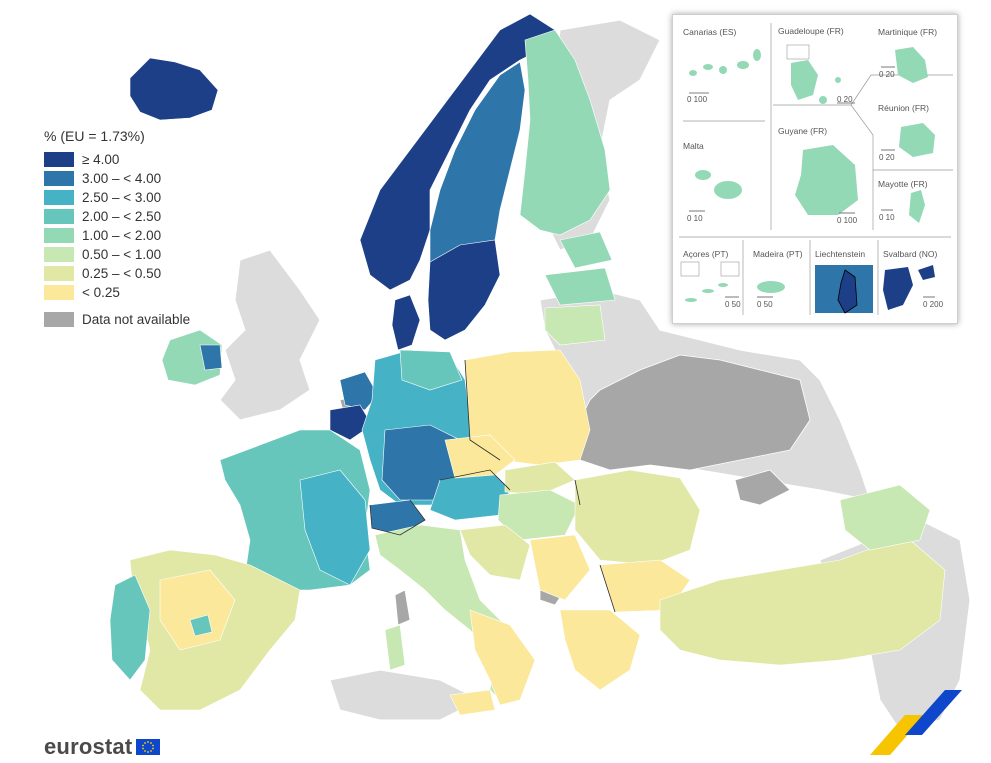 The width and height of the screenshot is (991, 763). I want to click on eu-flag-icon, so click(148, 747).